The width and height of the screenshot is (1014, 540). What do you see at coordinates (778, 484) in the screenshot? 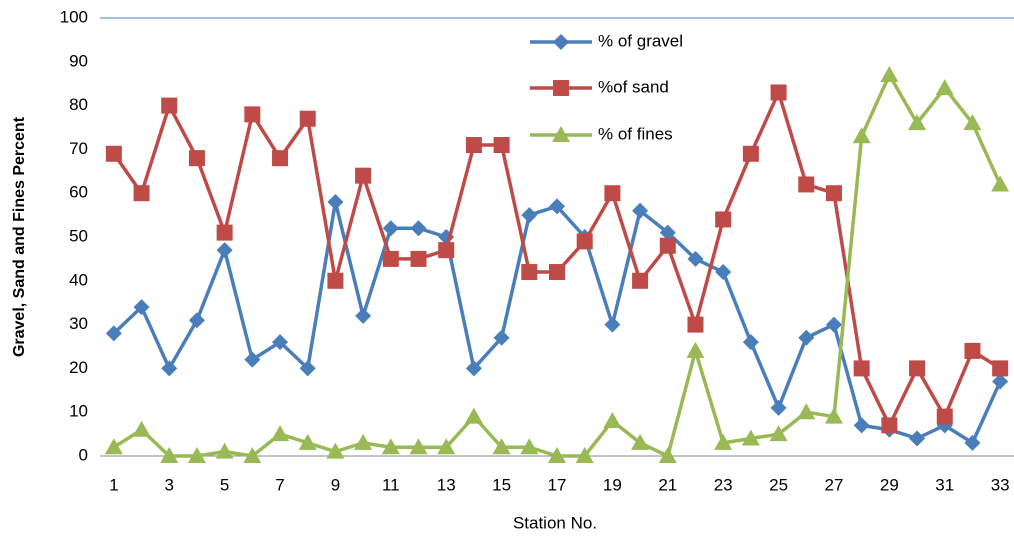
I see `x-tick-label: 25` at bounding box center [778, 484].